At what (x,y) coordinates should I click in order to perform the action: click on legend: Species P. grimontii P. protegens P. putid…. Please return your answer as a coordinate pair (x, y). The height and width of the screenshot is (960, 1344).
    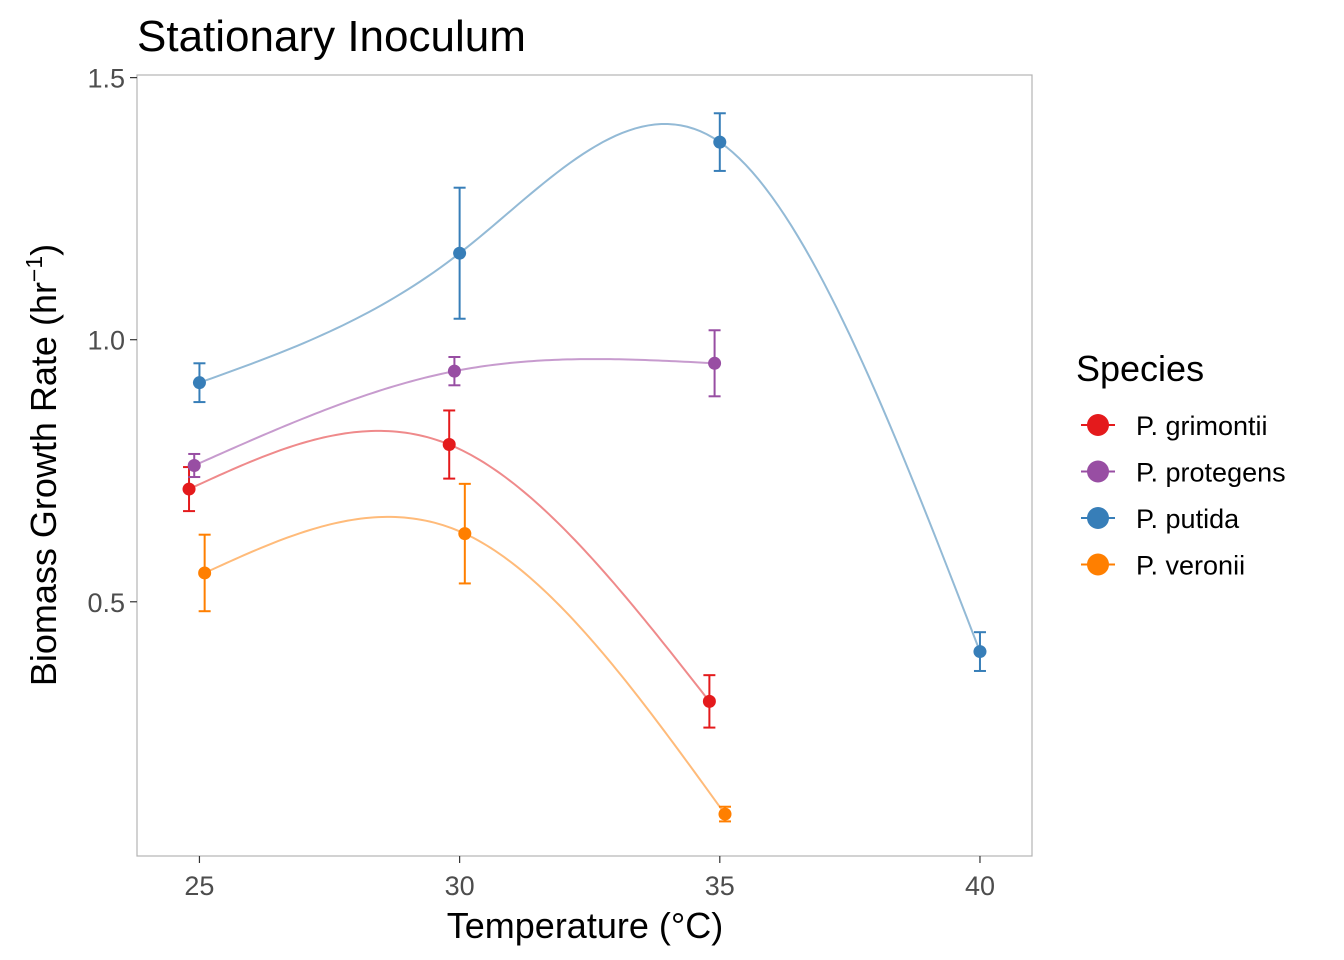
    Looking at the image, I should click on (1181, 464).